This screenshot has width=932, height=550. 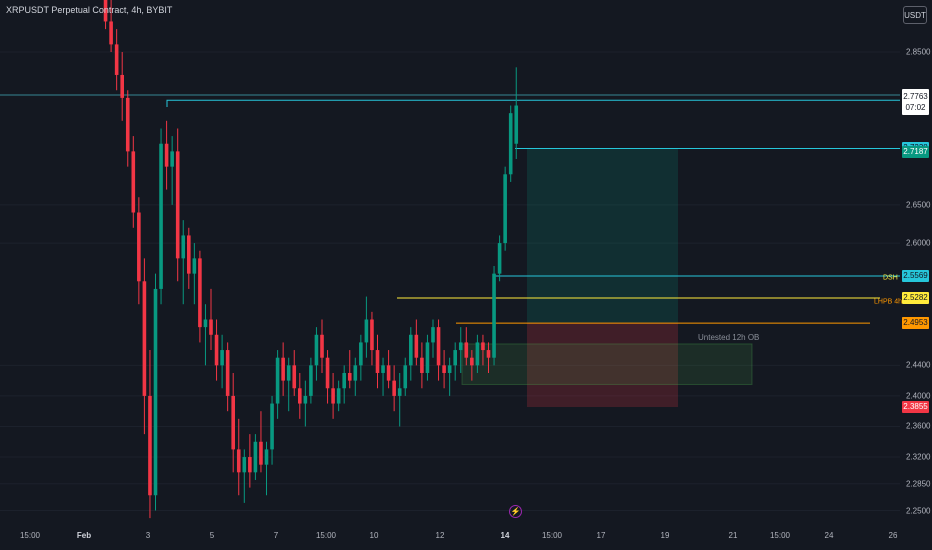 What do you see at coordinates (665, 535) in the screenshot?
I see `x-tick-label: 19` at bounding box center [665, 535].